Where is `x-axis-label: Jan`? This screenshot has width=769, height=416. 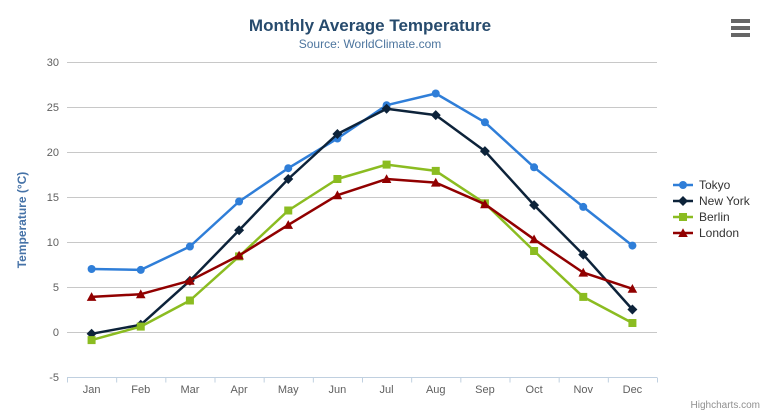 x-axis-label: Jan is located at coordinates (92, 390).